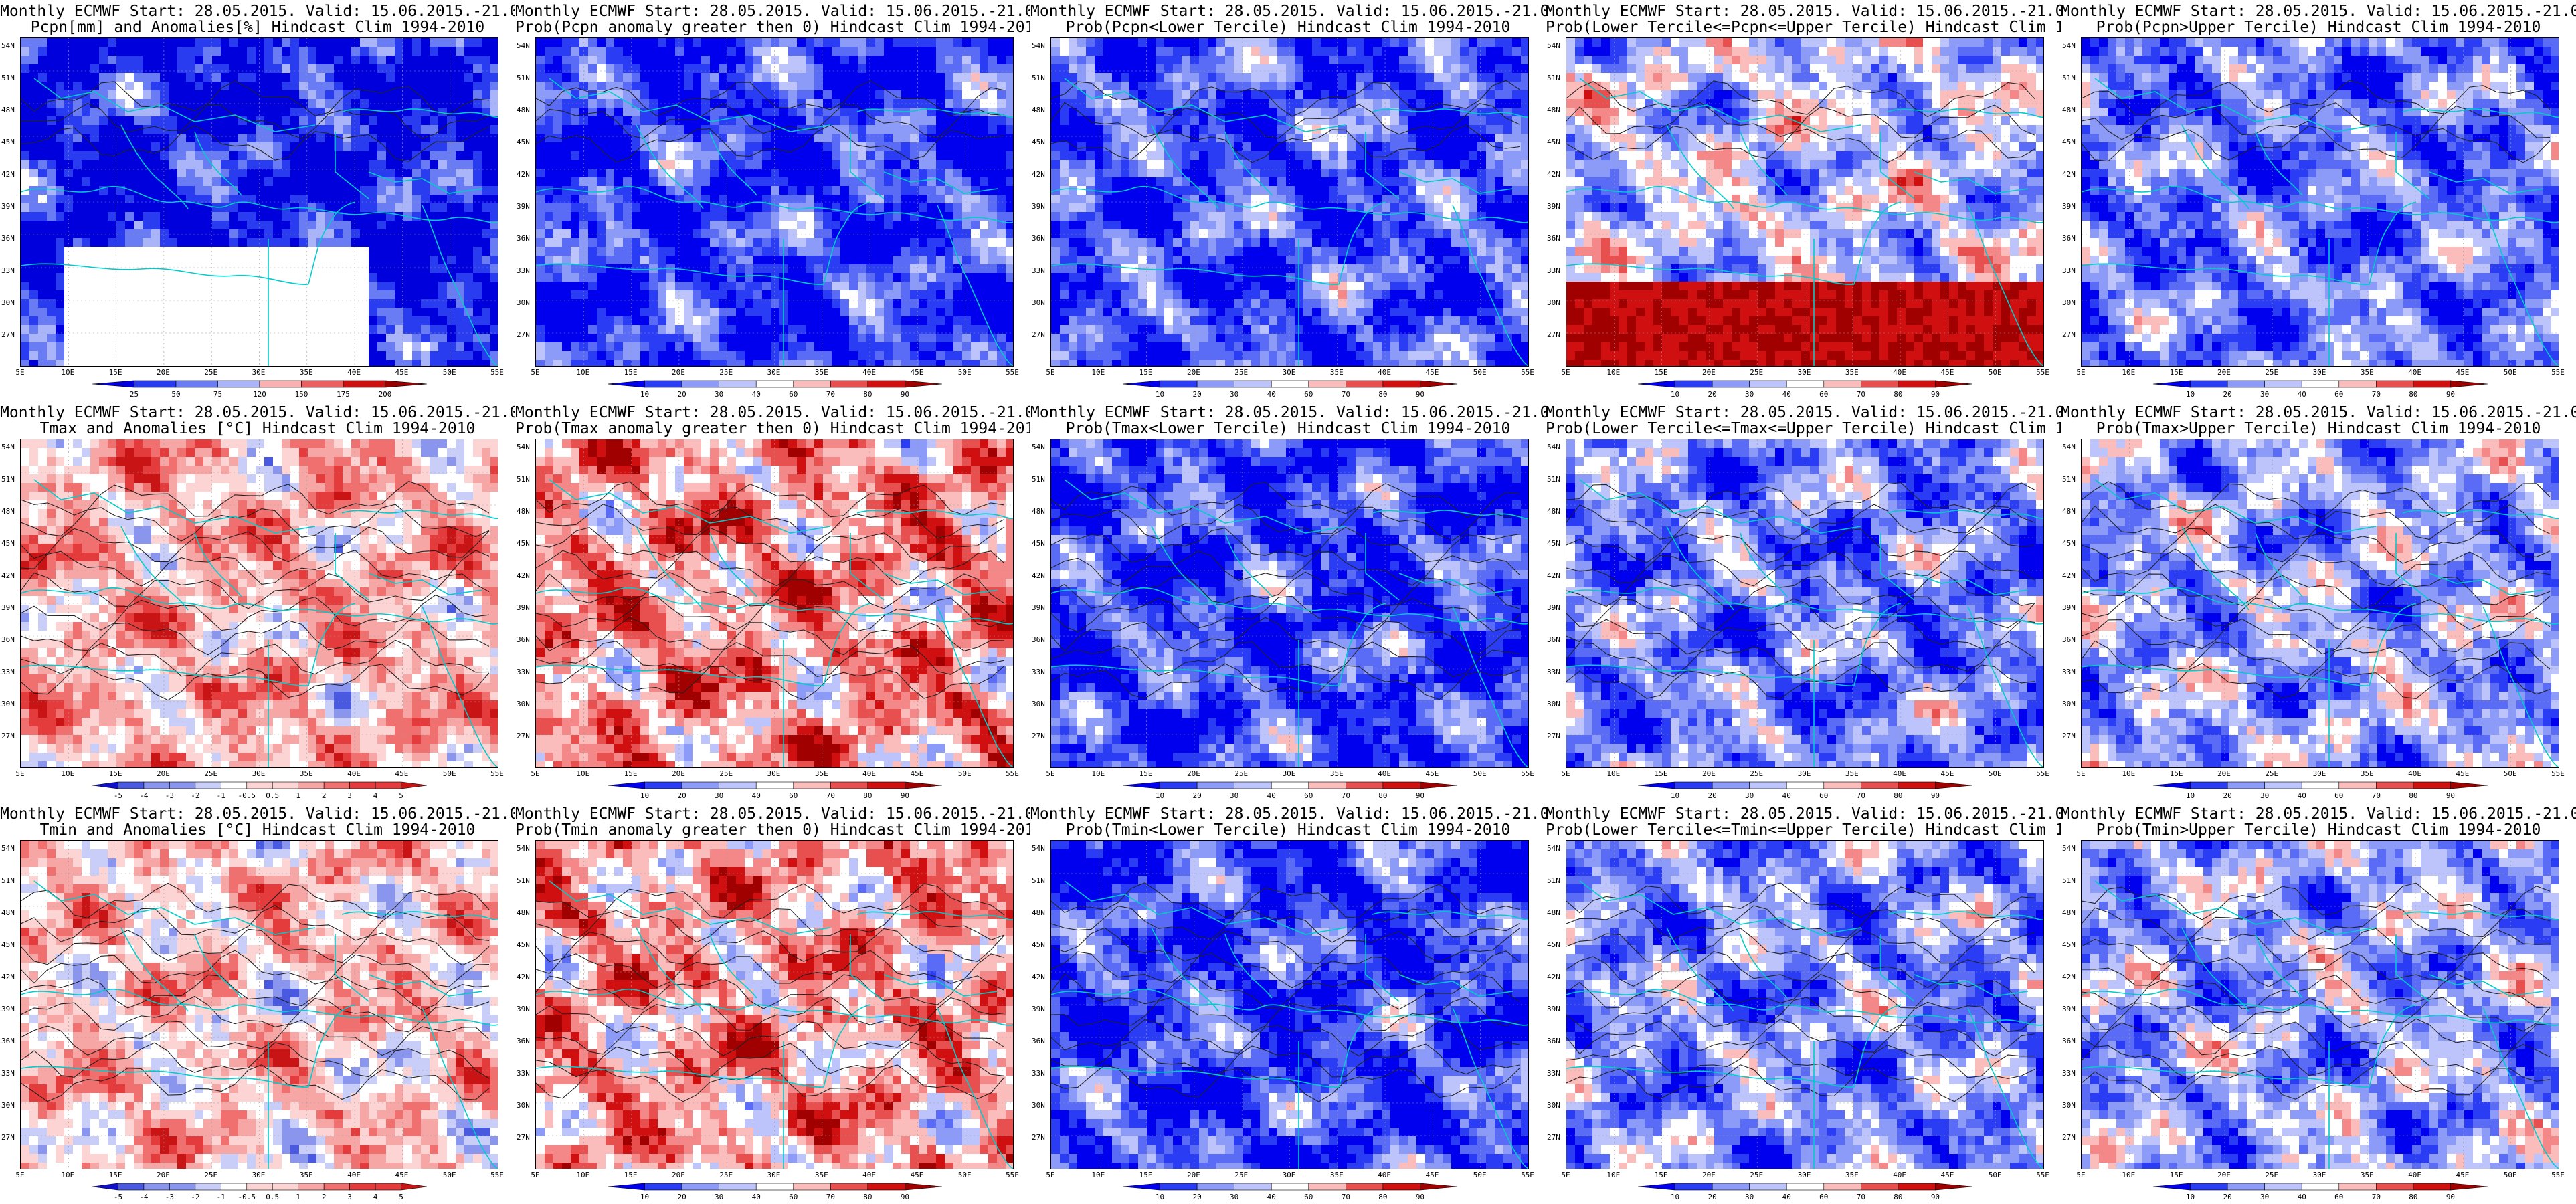 Image resolution: width=2576 pixels, height=1204 pixels. Describe the element at coordinates (2069, 880) in the screenshot. I see `lat-label: 51N` at that location.